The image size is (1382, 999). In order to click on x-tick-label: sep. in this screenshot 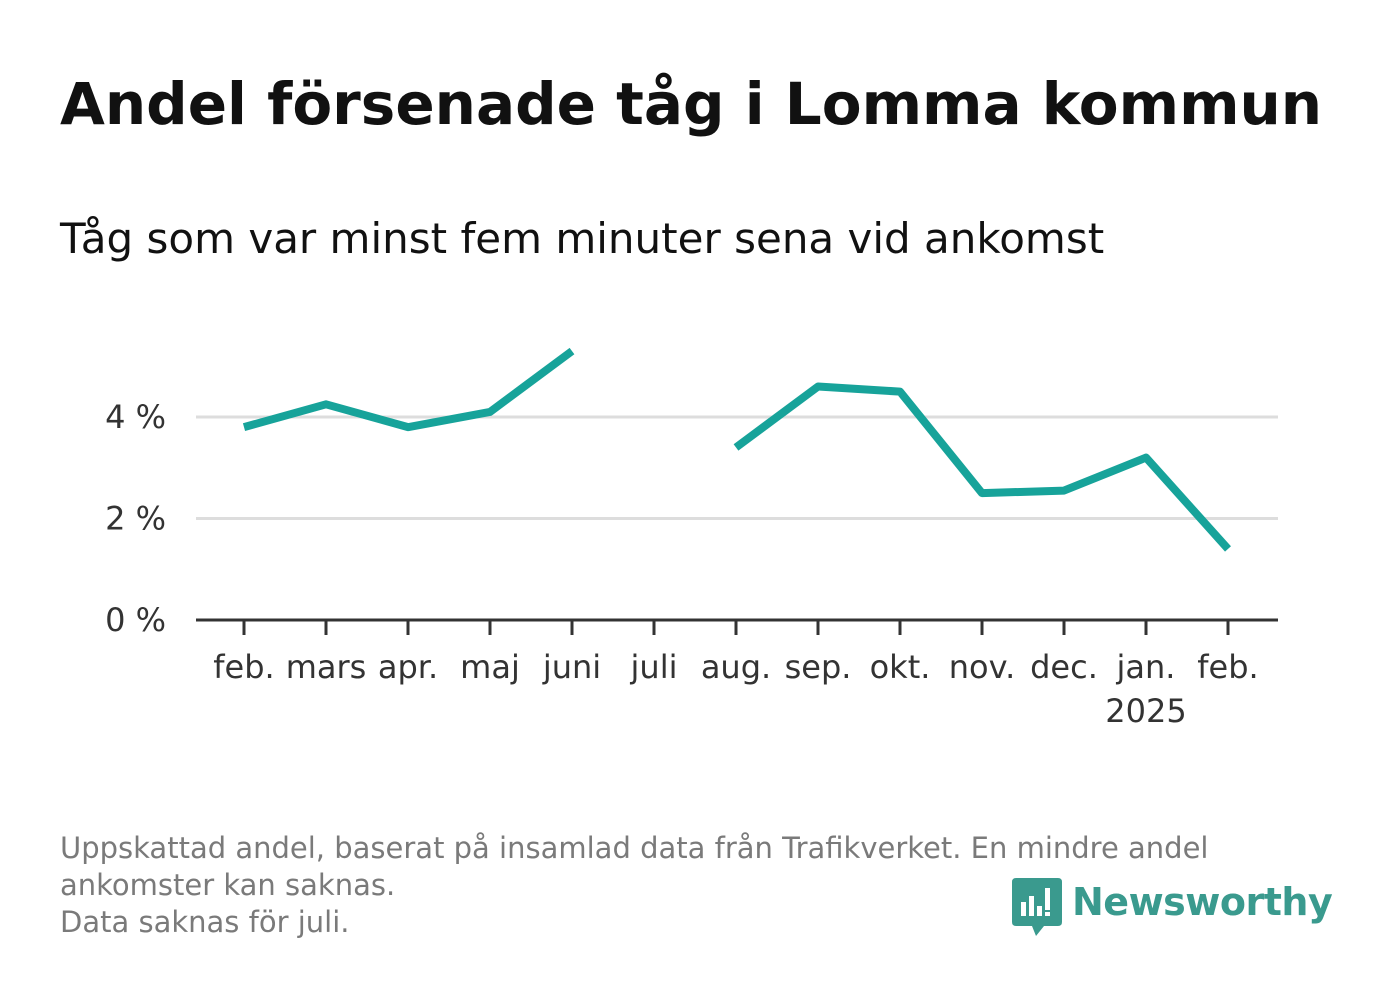, I will do `click(818, 667)`.